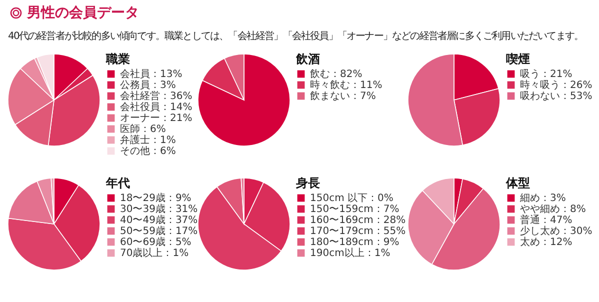 Image resolution: width=599 pixels, height=302 pixels. I want to click on legend-label: 時々吸う：26%, so click(556, 85).